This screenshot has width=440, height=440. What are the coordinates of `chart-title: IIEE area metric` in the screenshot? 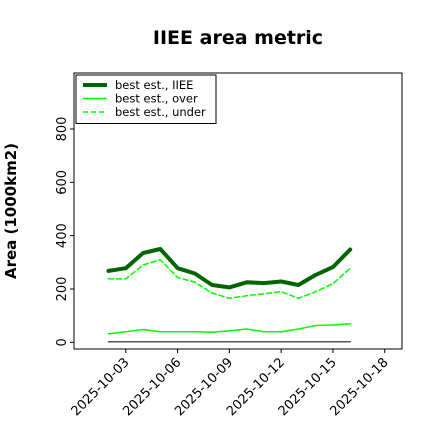 It's located at (238, 38).